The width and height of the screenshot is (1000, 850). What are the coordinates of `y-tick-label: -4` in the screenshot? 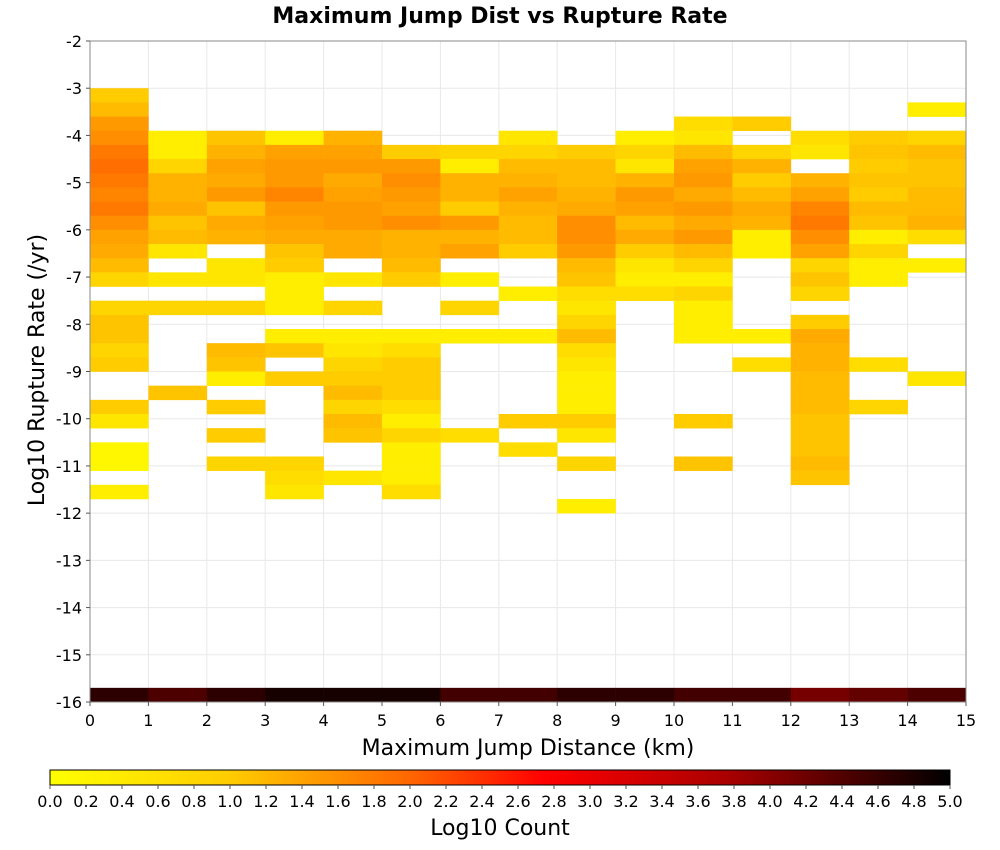 It's located at (74, 135).